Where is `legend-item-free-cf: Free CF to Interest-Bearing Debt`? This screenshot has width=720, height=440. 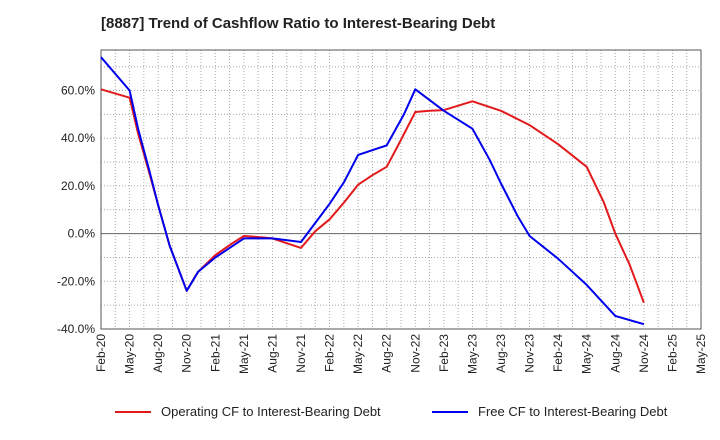
legend-item-free-cf: Free CF to Interest-Bearing Debt is located at coordinates (549, 411).